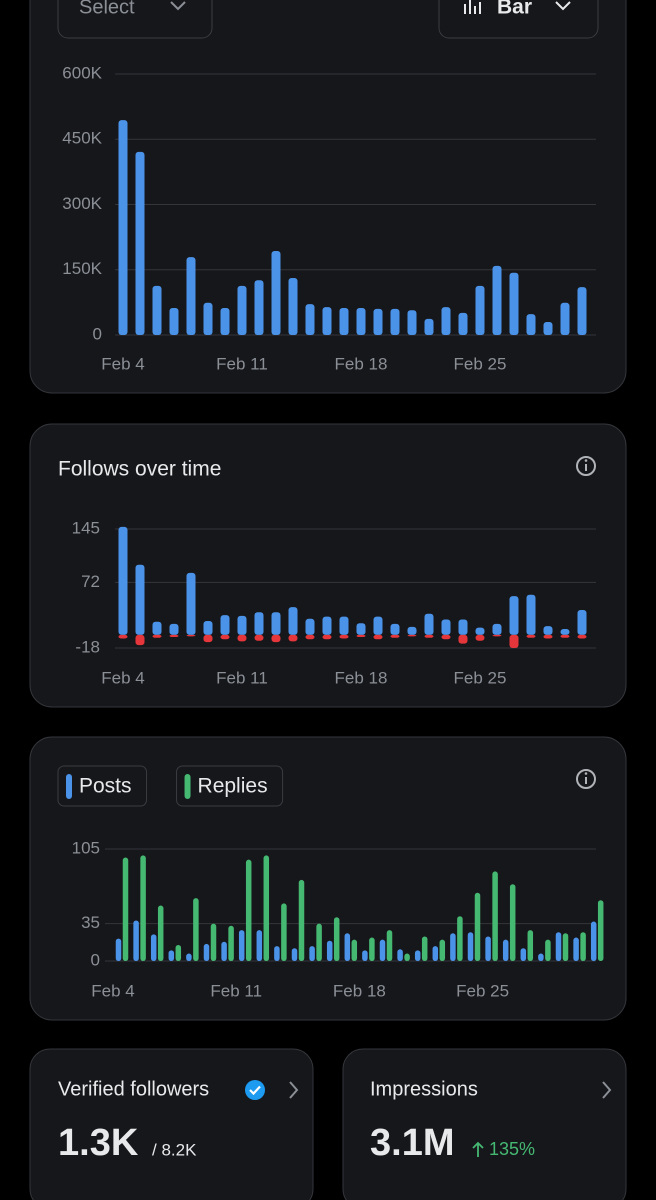 This screenshot has width=656, height=1200. I want to click on card-change: 135%, so click(512, 1149).